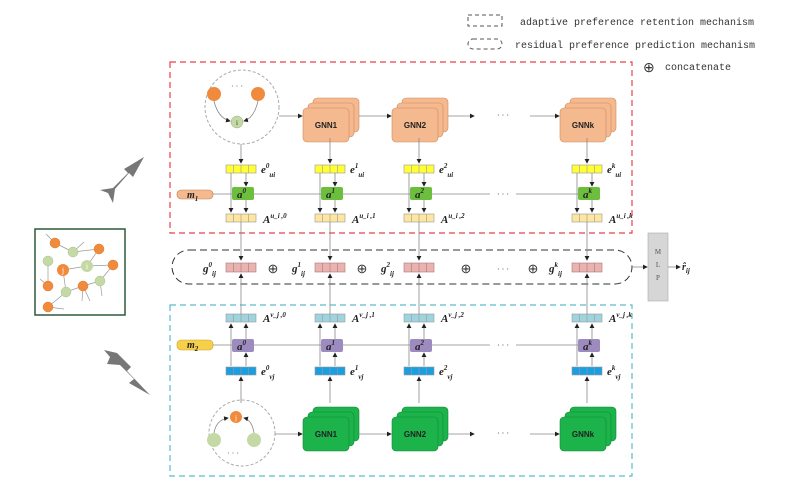 The height and width of the screenshot is (487, 790). Describe the element at coordinates (637, 23) in the screenshot. I see `legend-retention-label: adaptive preference retention mechanism` at that location.